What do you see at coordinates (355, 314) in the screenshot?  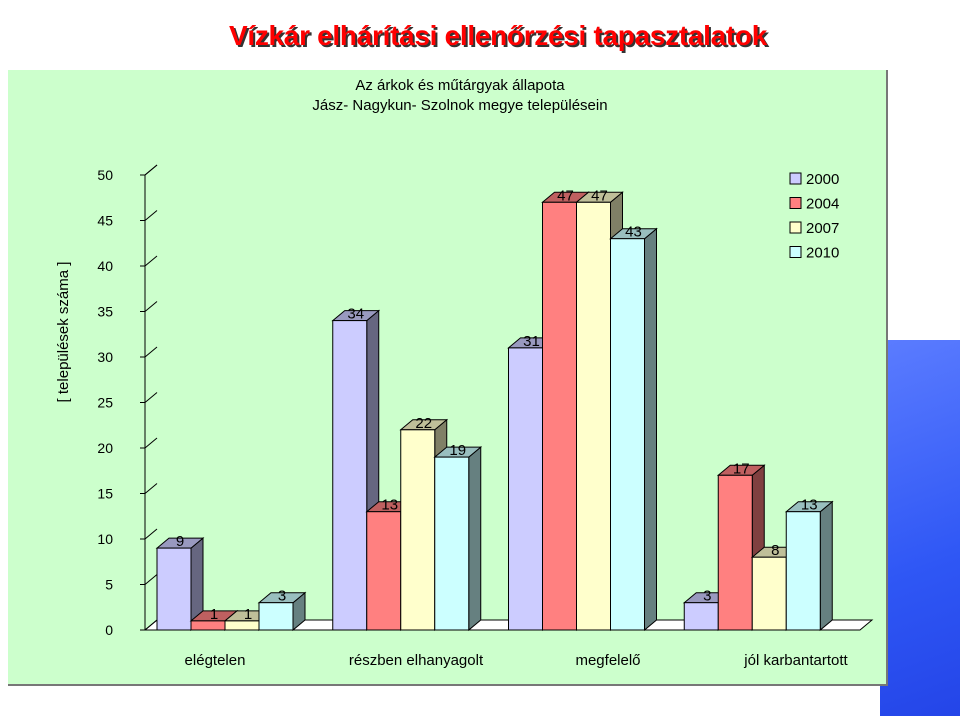 I see `data-label: 34` at bounding box center [355, 314].